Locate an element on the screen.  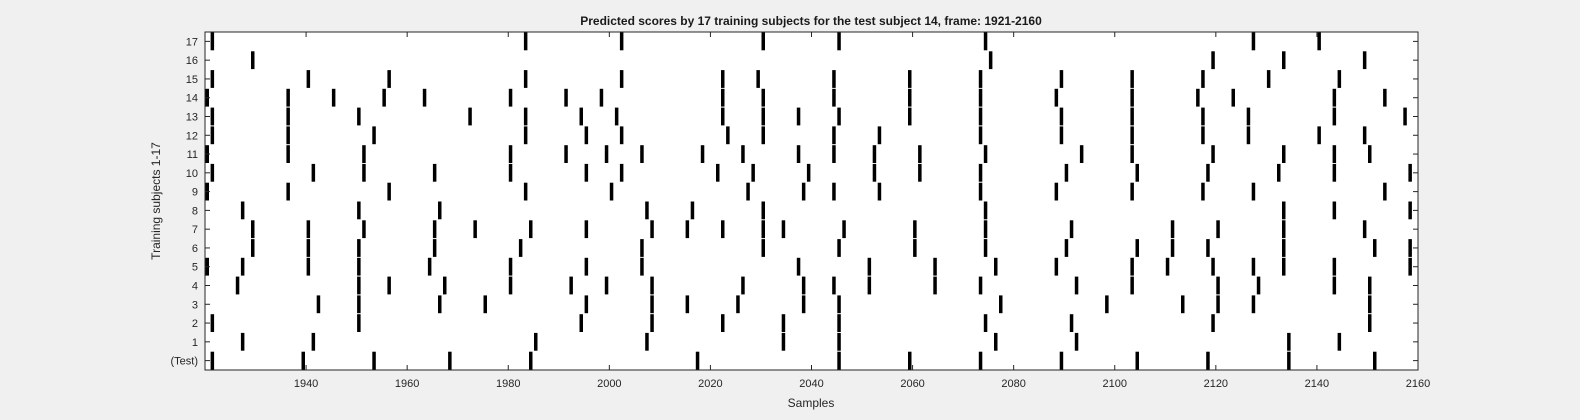
y-tick-label: 5 is located at coordinates (195, 268).